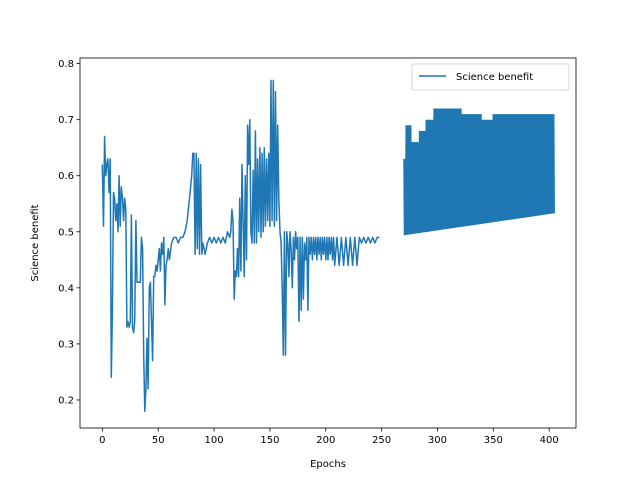 The width and height of the screenshot is (640, 480). What do you see at coordinates (437, 440) in the screenshot?
I see `x-tick-label: 300` at bounding box center [437, 440].